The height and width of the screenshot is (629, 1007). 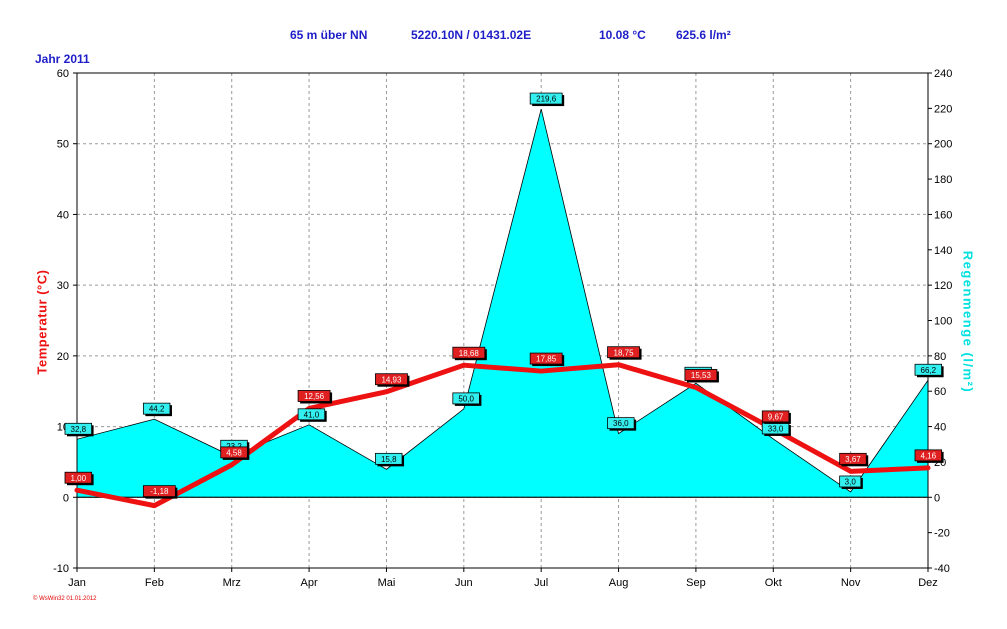 I want to click on left-axis-tick-label: 40, so click(x=63, y=215).